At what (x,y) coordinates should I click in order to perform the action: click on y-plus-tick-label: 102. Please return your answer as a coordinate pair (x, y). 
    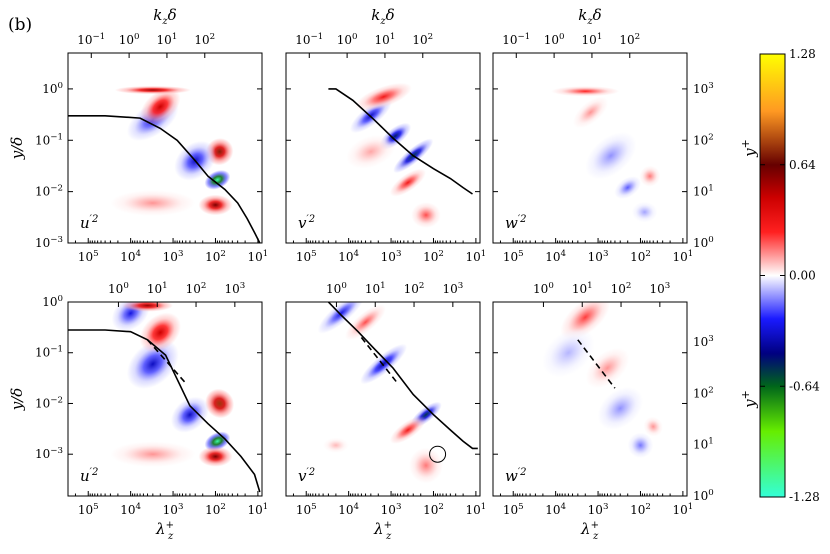
    Looking at the image, I should click on (703, 139).